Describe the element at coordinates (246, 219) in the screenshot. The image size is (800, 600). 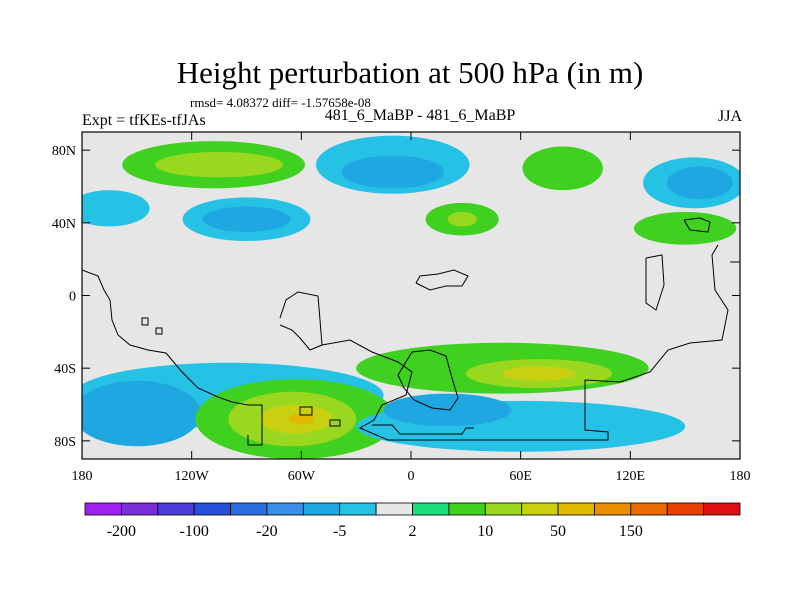
I see `anomaly-north-america-low-core` at that location.